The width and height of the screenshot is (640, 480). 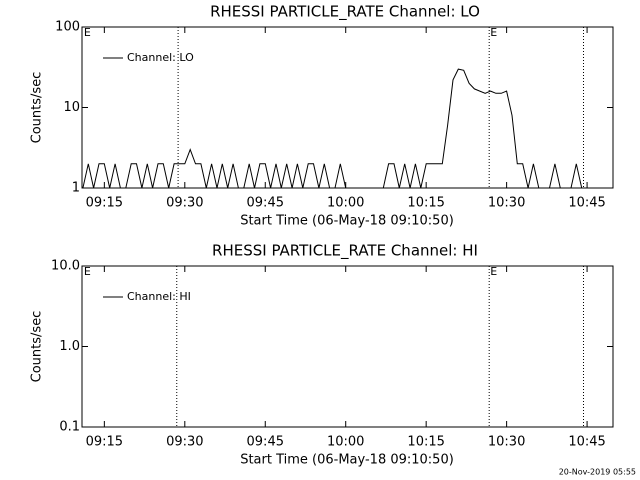 What do you see at coordinates (76, 188) in the screenshot?
I see `y-tick-label: 1` at bounding box center [76, 188].